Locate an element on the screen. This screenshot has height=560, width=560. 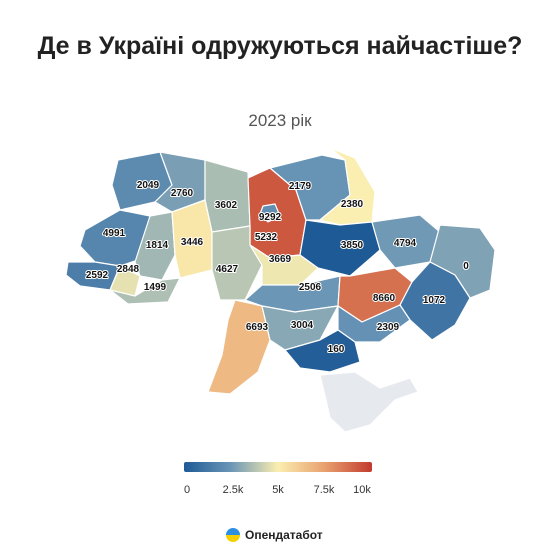
region-value-label: 1499 is located at coordinates (155, 287).